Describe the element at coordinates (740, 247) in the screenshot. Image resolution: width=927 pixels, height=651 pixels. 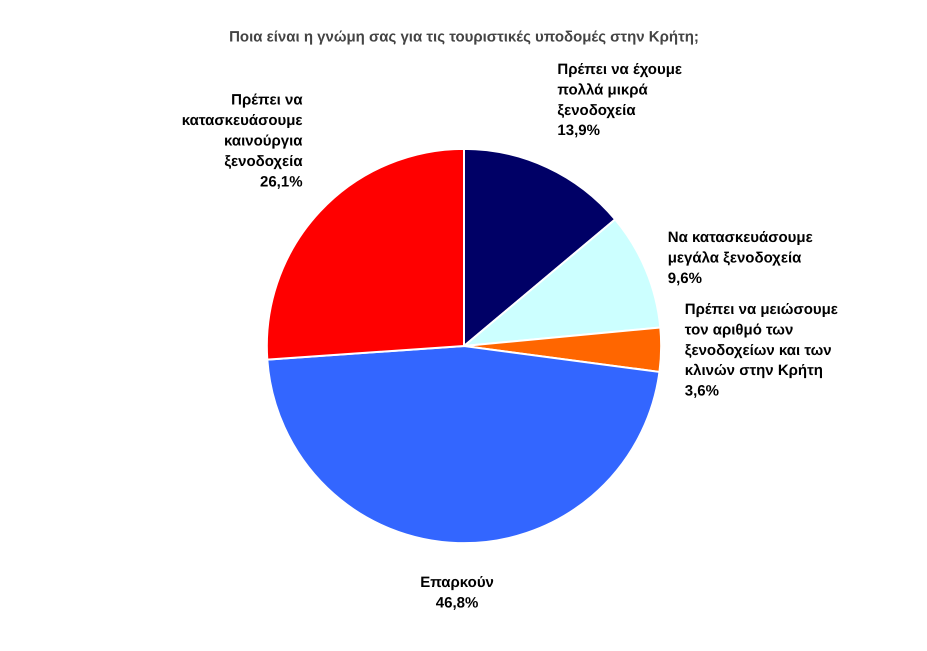
I see `slice-label: Να κατασκευάσουμε μεγάλα ξενοδοχεία` at that location.